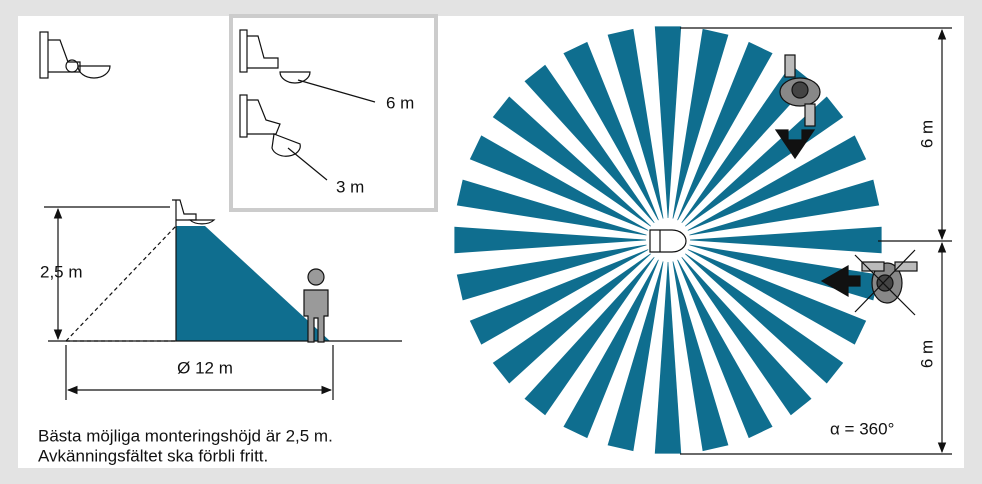 This screenshot has height=484, width=982. I want to click on inset-label: 6 m, so click(400, 102).